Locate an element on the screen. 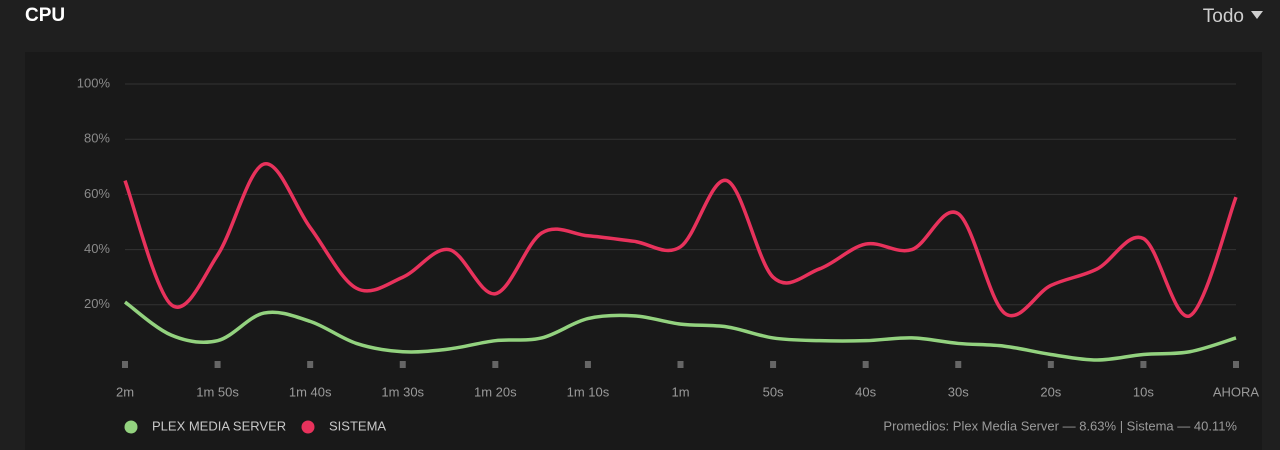  x-tick-label: 1m is located at coordinates (680, 391).